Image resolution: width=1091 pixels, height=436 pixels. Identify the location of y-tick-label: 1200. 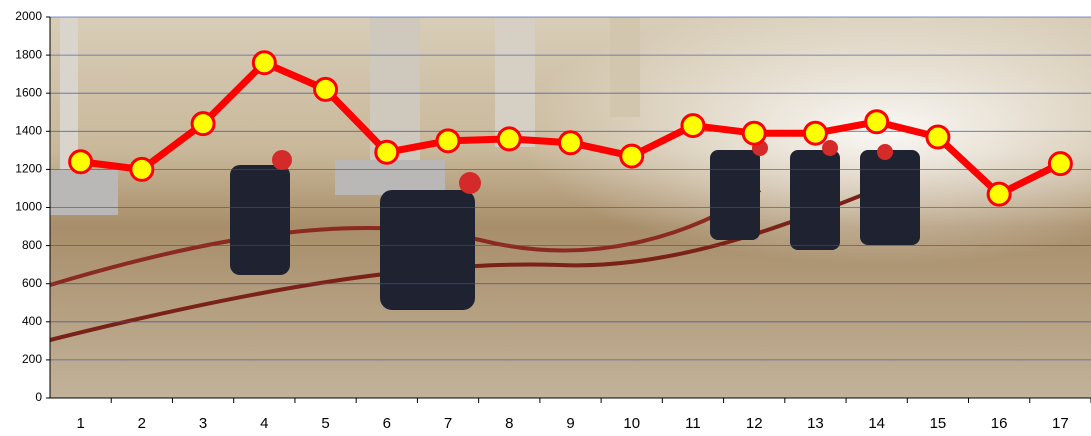
(28, 169).